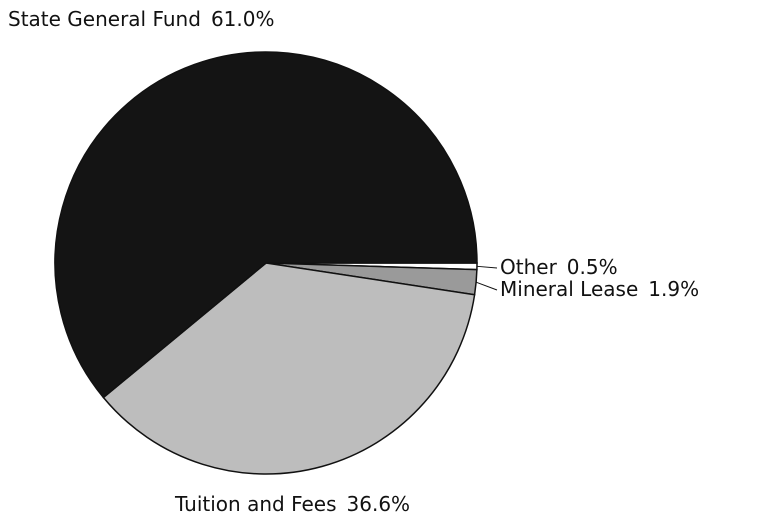 The image size is (757, 521). I want to click on slice-name: Other, so click(529, 267).